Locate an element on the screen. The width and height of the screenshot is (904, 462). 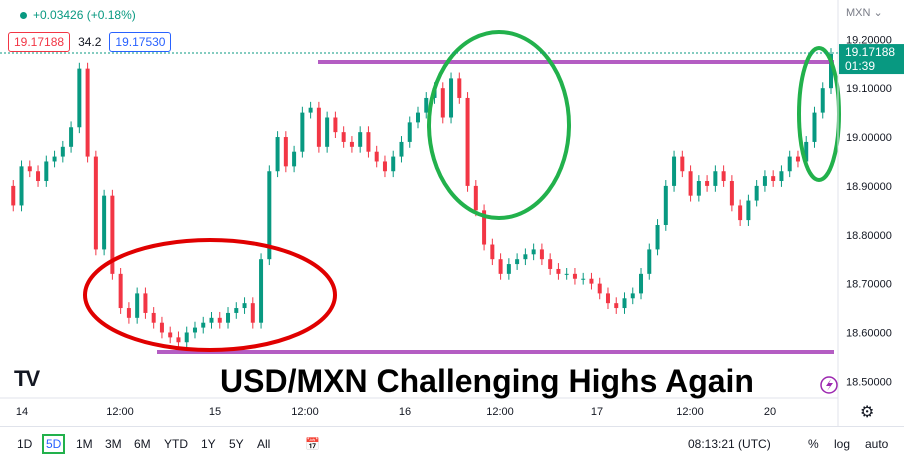
timeframe-1y: 1Y is located at coordinates (208, 444).